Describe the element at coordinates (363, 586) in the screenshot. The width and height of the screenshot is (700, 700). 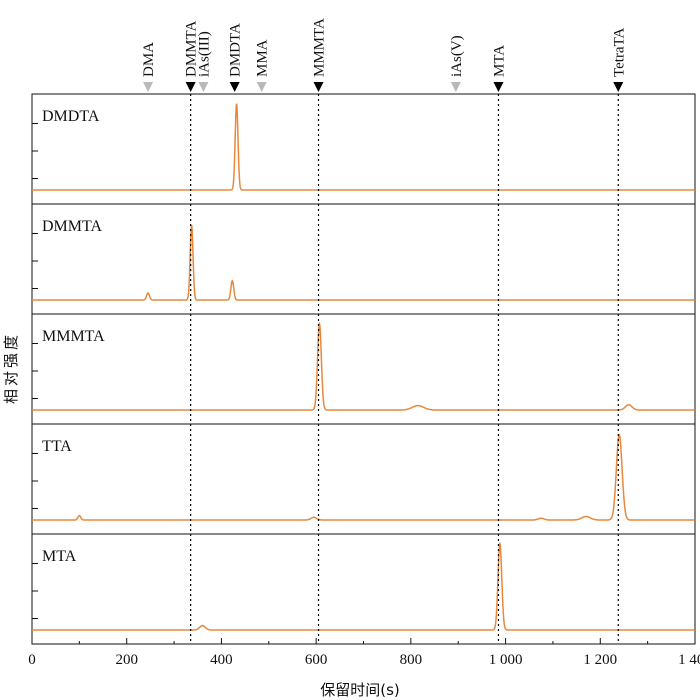
I see `series-line-mta` at that location.